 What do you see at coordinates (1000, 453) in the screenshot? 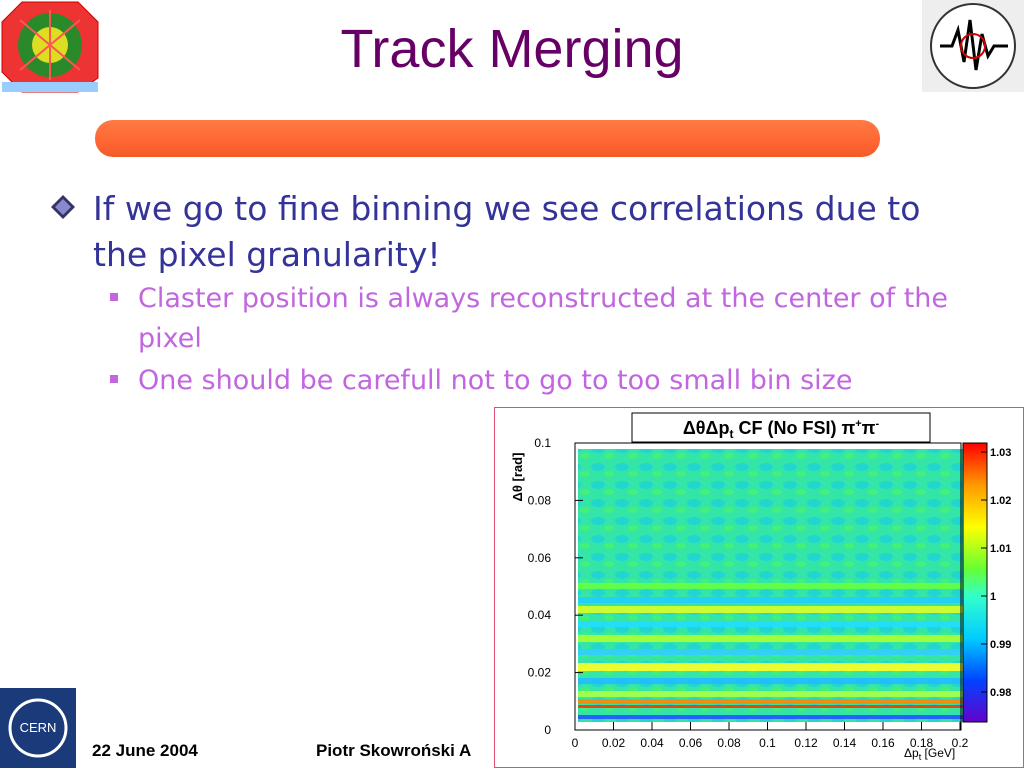
I see `z-tick-label: 1.03` at bounding box center [1000, 453].